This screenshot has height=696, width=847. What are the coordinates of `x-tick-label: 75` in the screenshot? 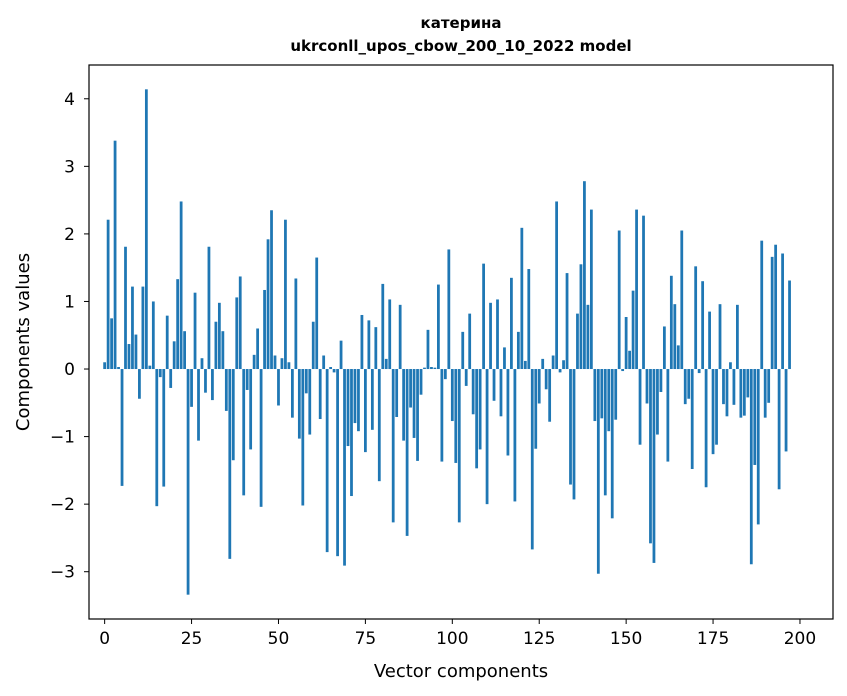 It's located at (366, 639).